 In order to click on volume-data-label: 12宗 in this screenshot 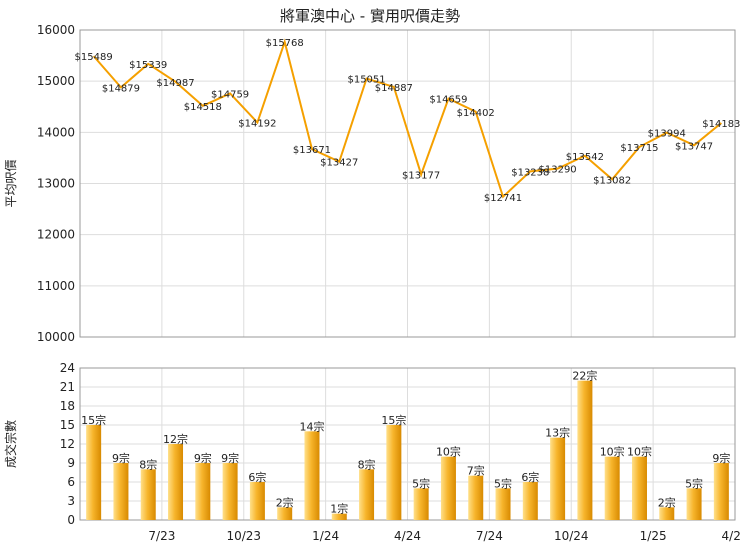, I will do `click(175, 439)`.